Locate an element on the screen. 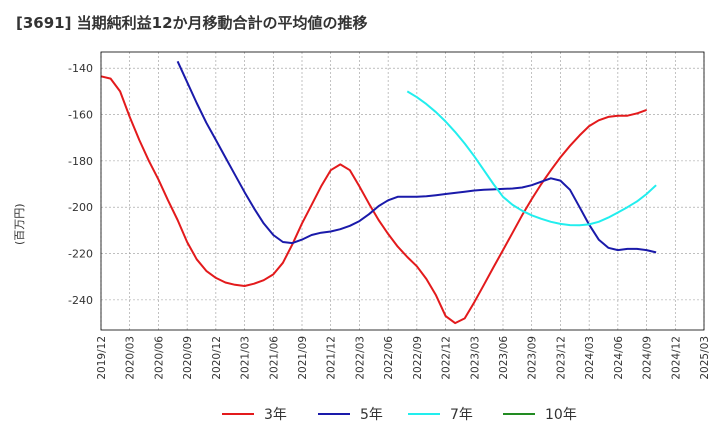 The image size is (720, 440). x-tick-label: 2022/09 is located at coordinates (418, 358).